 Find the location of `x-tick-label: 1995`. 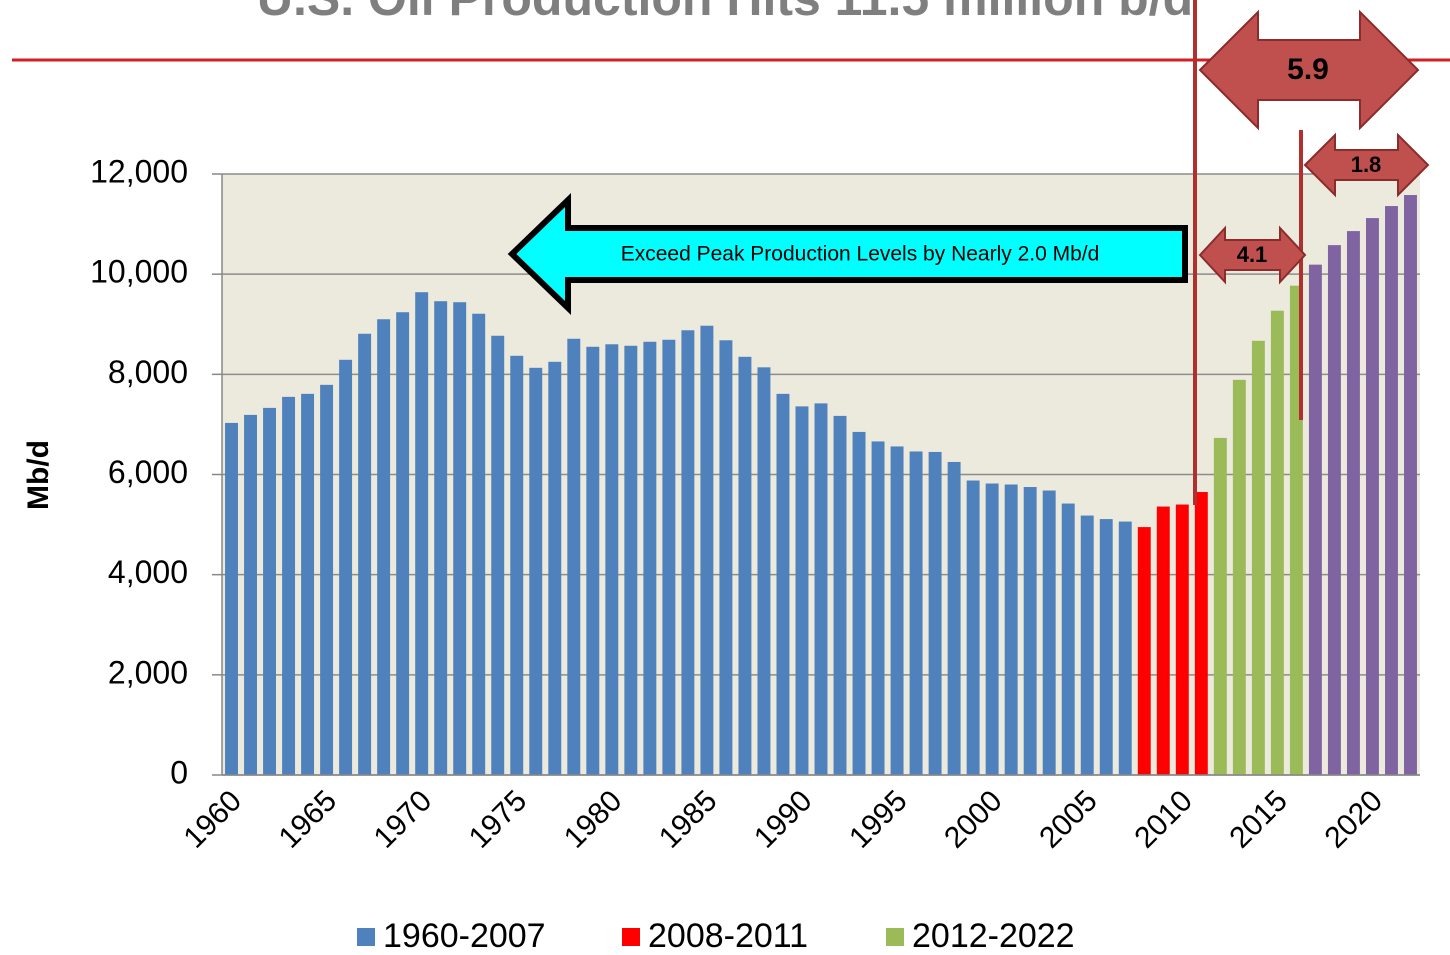

x-tick-label: 1995 is located at coordinates (878, 819).